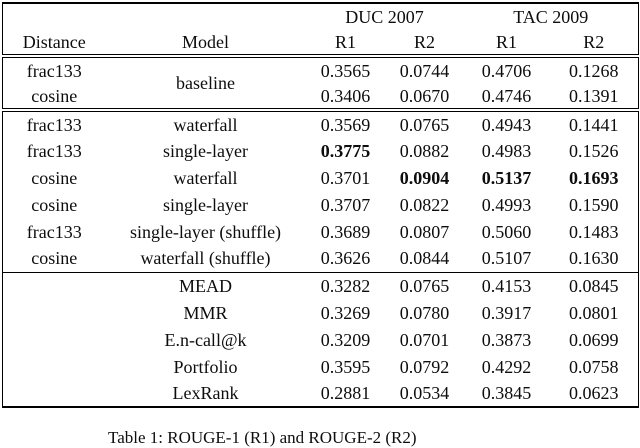 Image resolution: width=640 pixels, height=448 pixels. I want to click on cell-model: baseline, so click(205, 82).